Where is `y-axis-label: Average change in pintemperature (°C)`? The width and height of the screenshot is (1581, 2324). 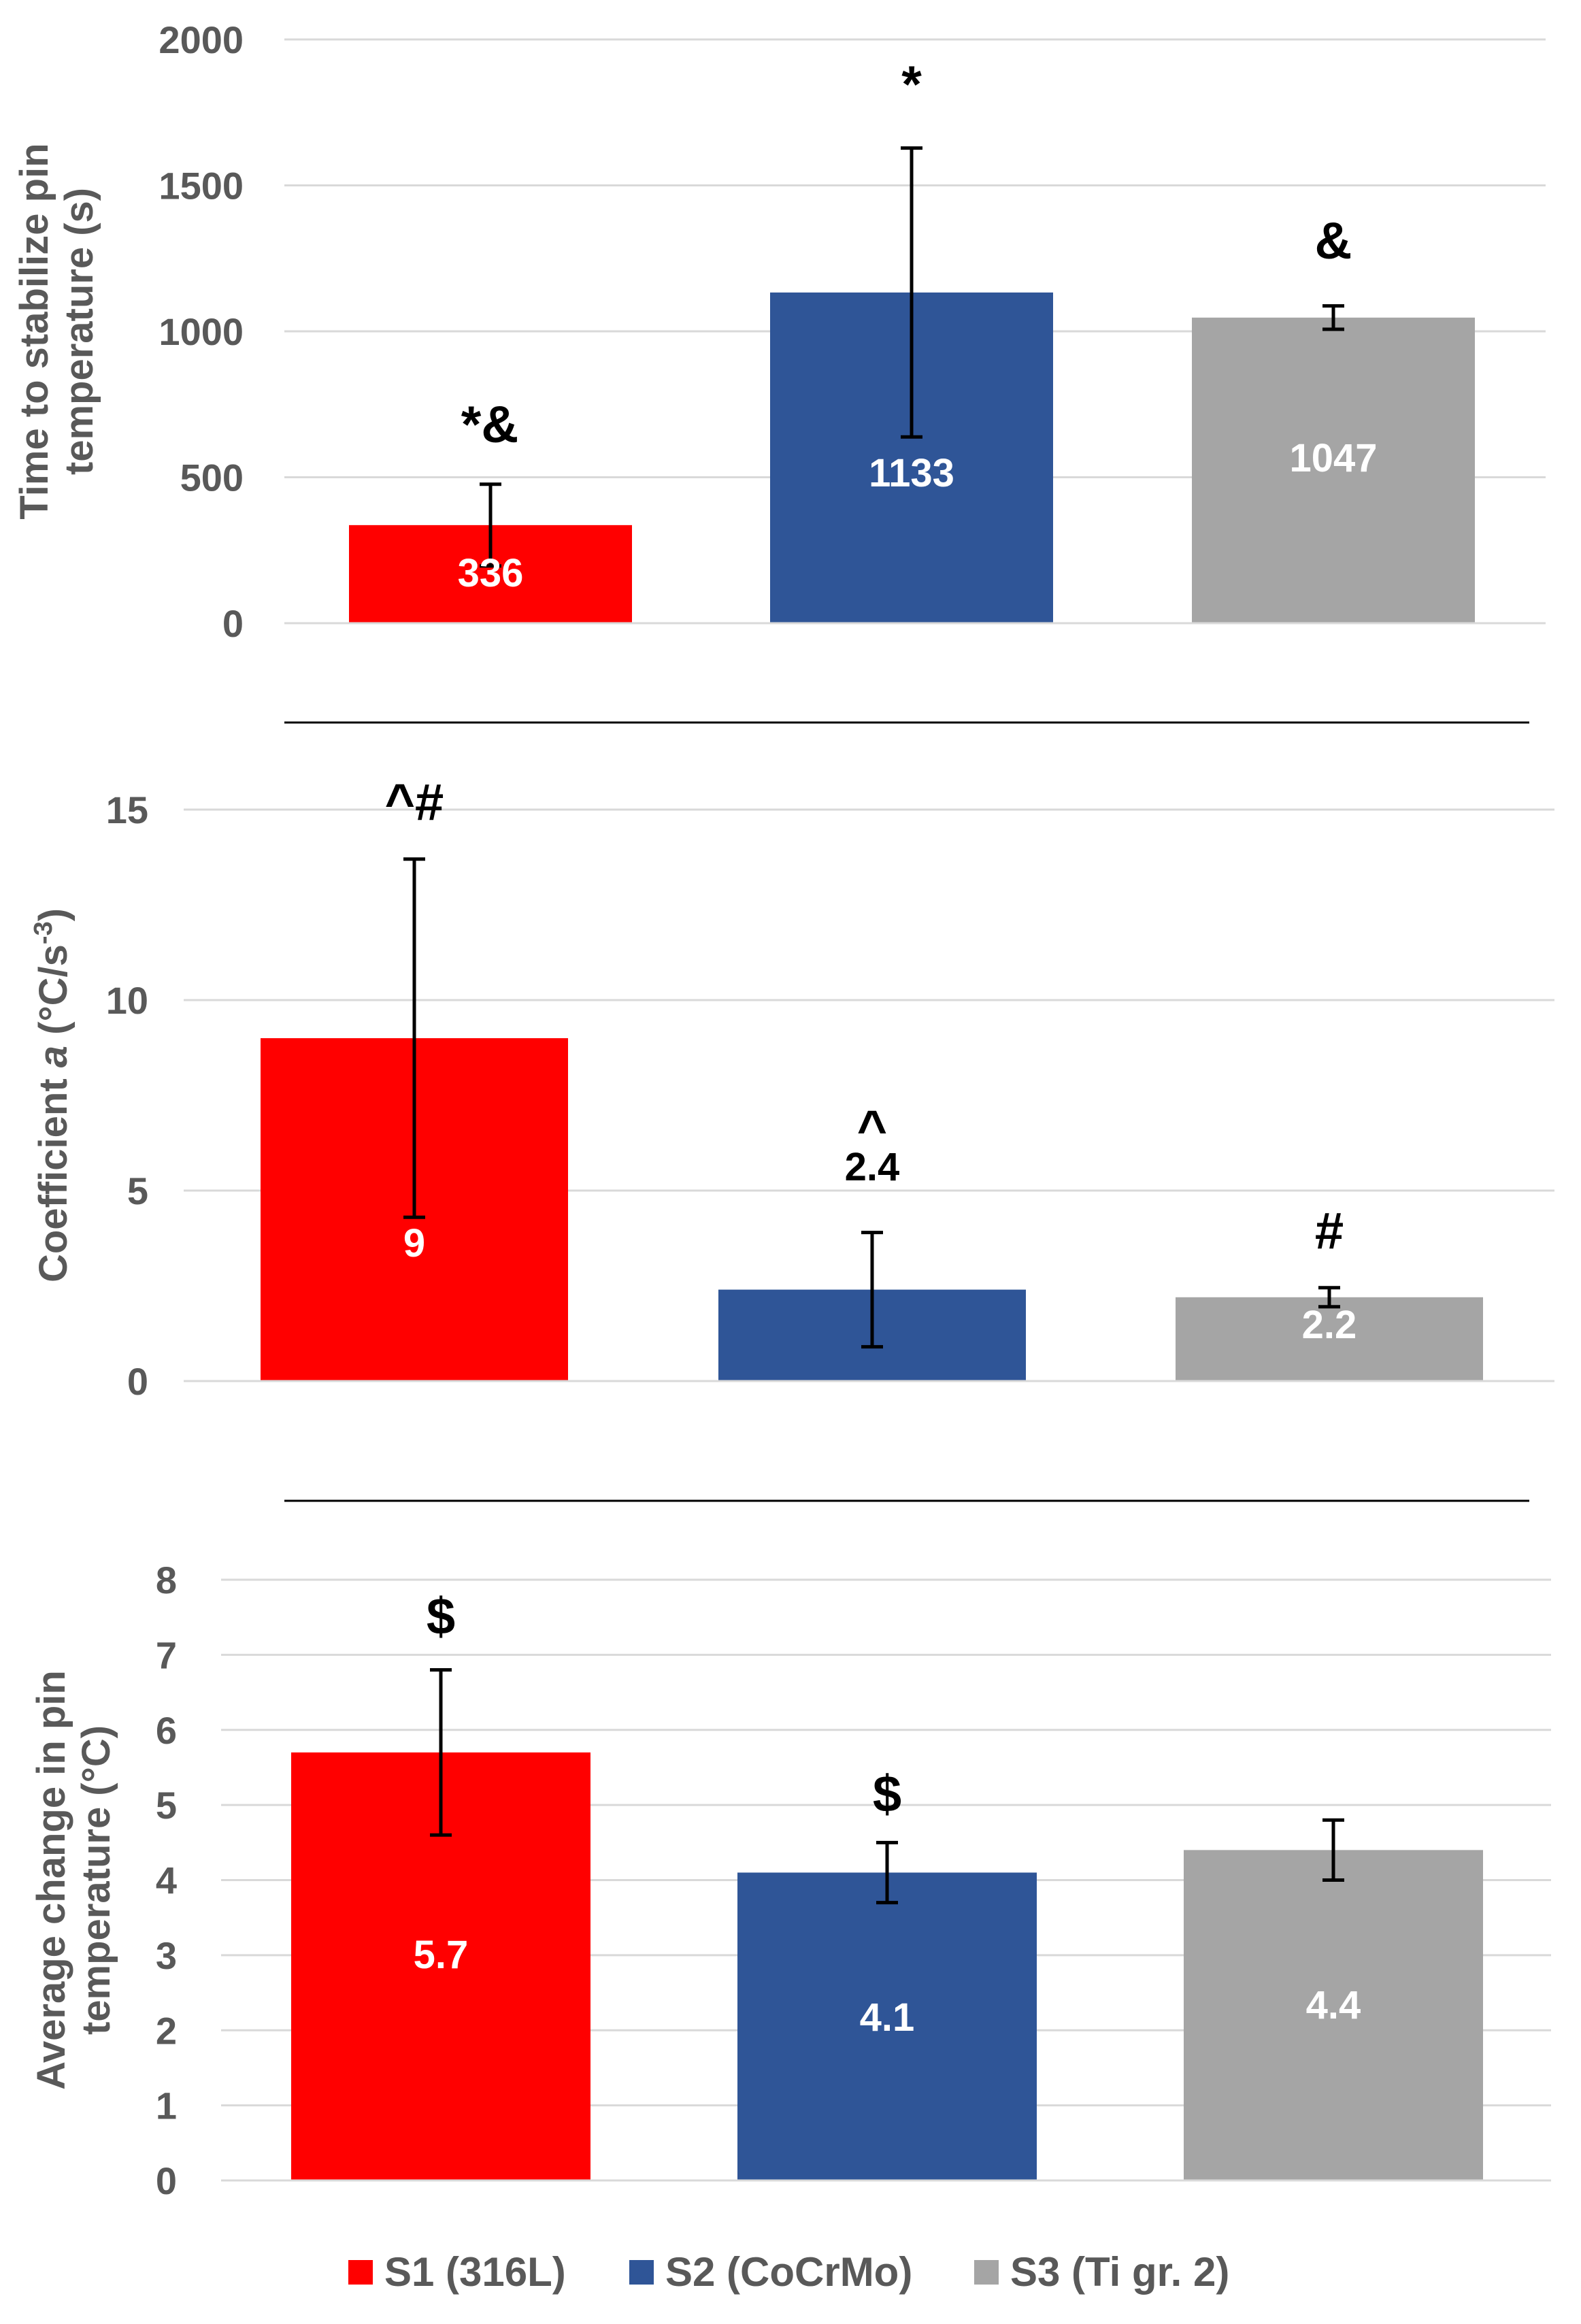
y-axis-label: Average change in pintemperature (°C) is located at coordinates (73, 1880).